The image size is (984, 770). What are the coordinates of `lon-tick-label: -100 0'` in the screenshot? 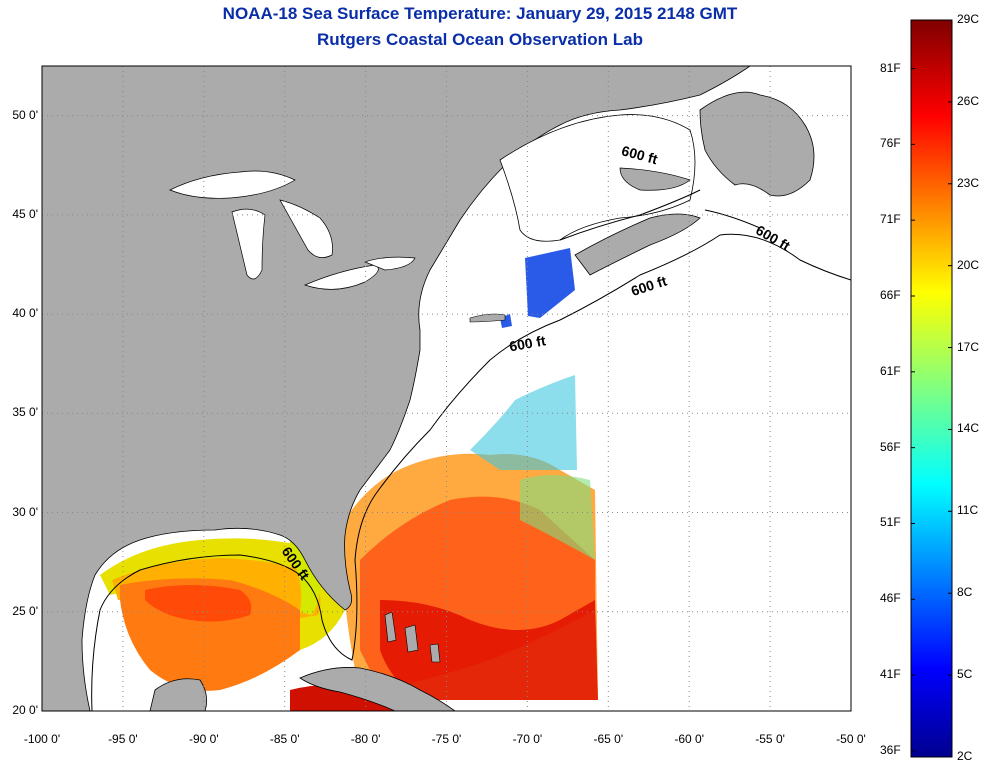 It's located at (42, 739).